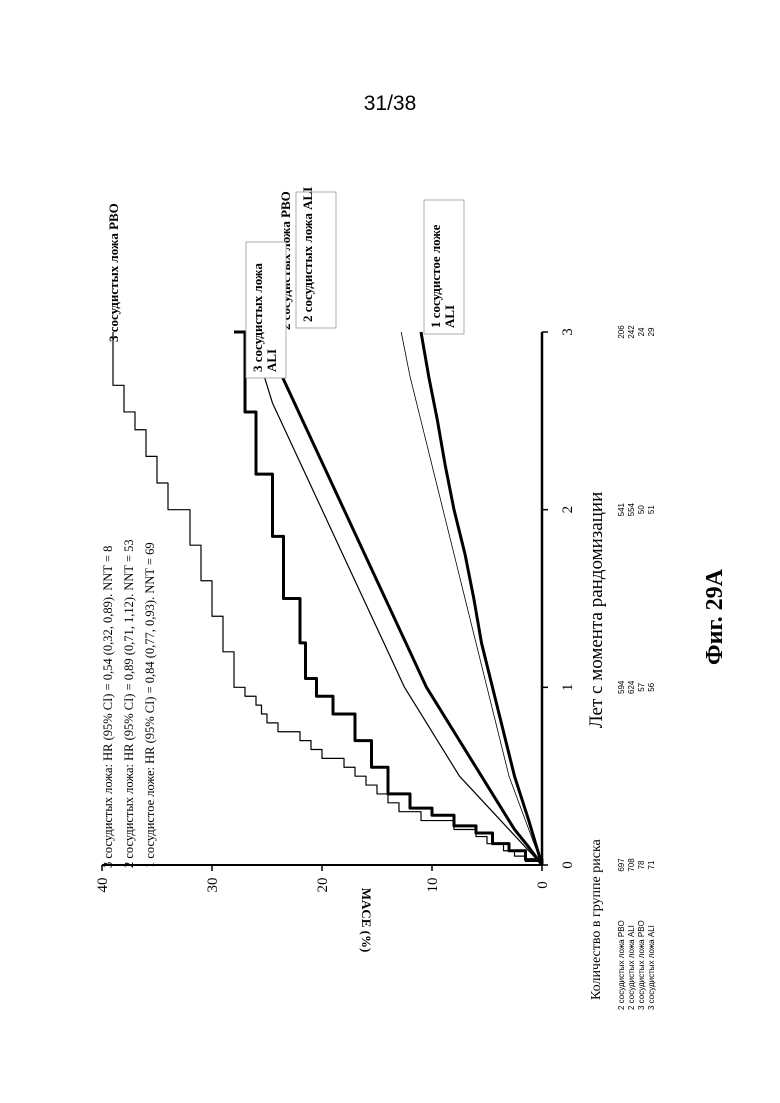 This screenshot has height=1103, width=780. What do you see at coordinates (631, 865) in the screenshot?
I see `risk-cell: 708` at bounding box center [631, 865].